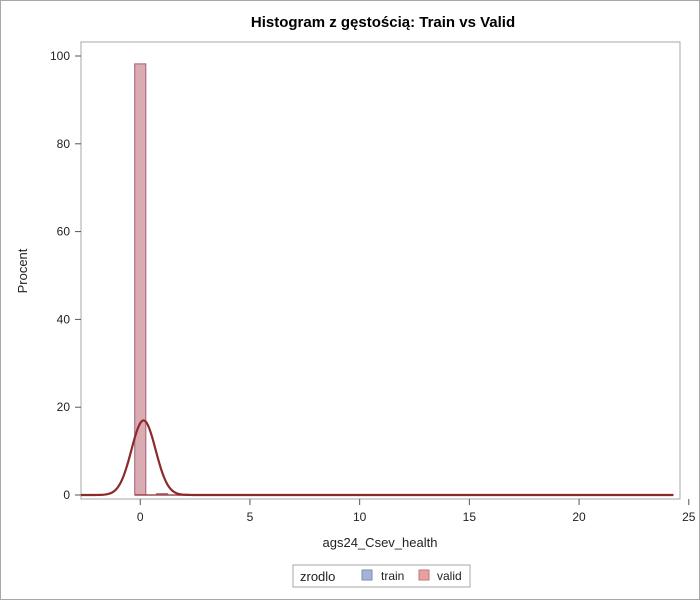  What do you see at coordinates (64, 319) in the screenshot?
I see `y-tick-label: 40` at bounding box center [64, 319].